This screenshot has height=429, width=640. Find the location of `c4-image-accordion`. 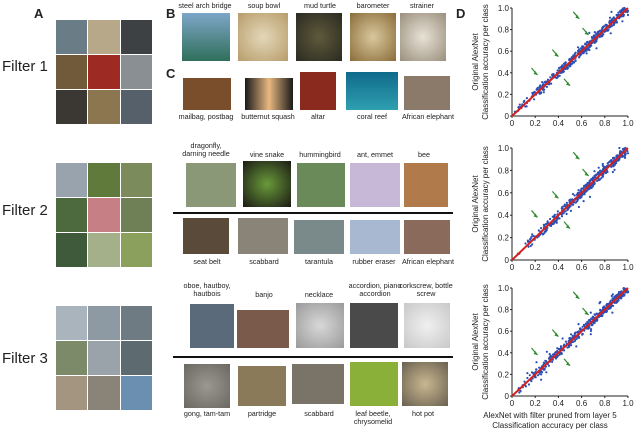

c4-image-accordion is located at coordinates (374, 325).